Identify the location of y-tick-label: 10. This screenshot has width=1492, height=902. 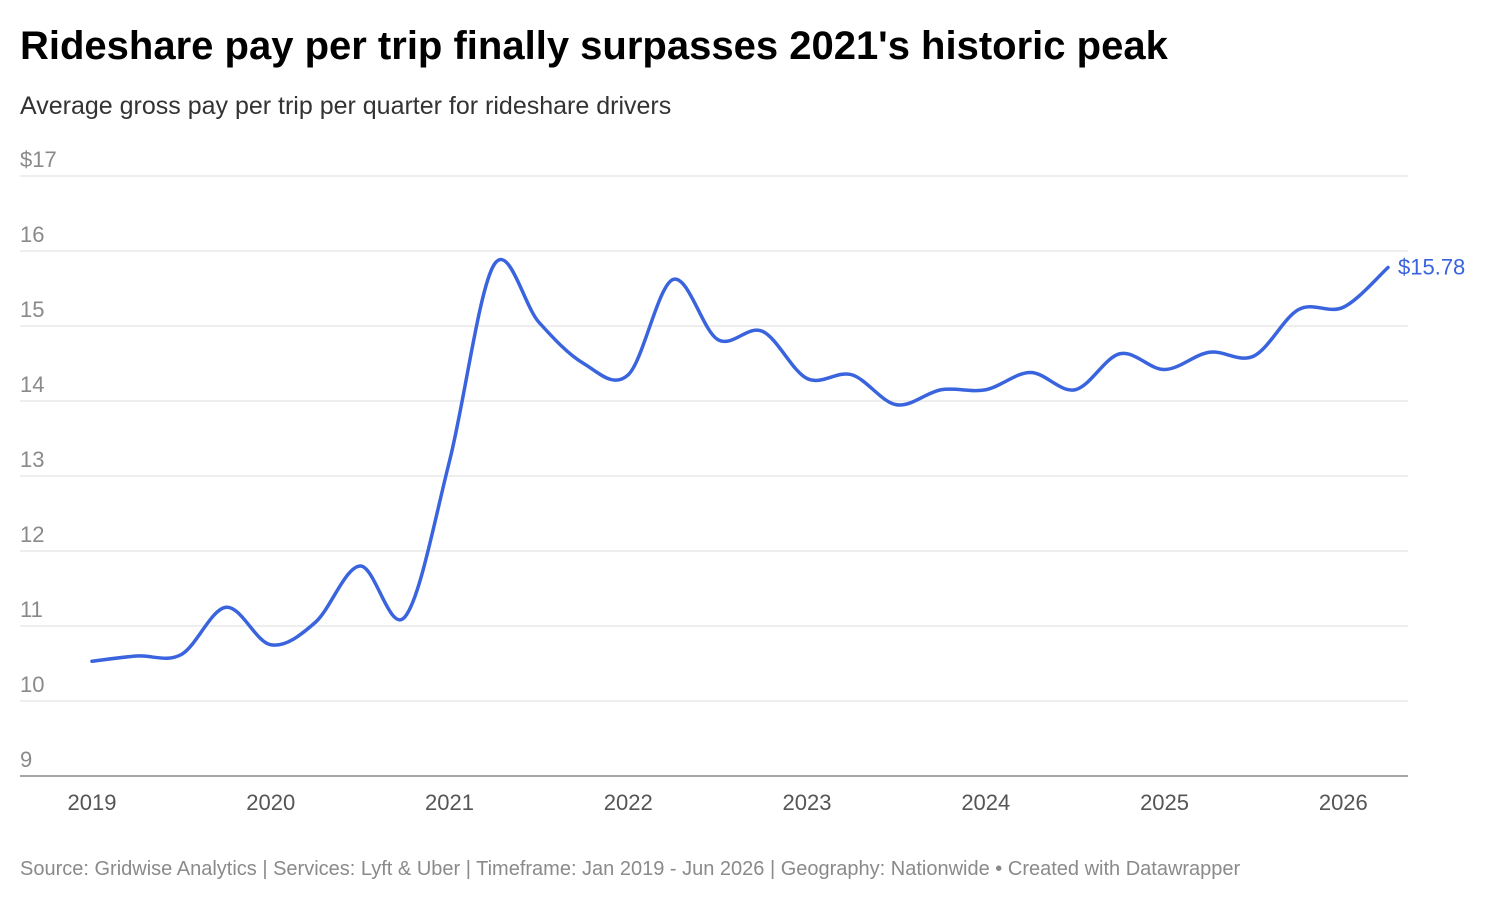
(32, 684).